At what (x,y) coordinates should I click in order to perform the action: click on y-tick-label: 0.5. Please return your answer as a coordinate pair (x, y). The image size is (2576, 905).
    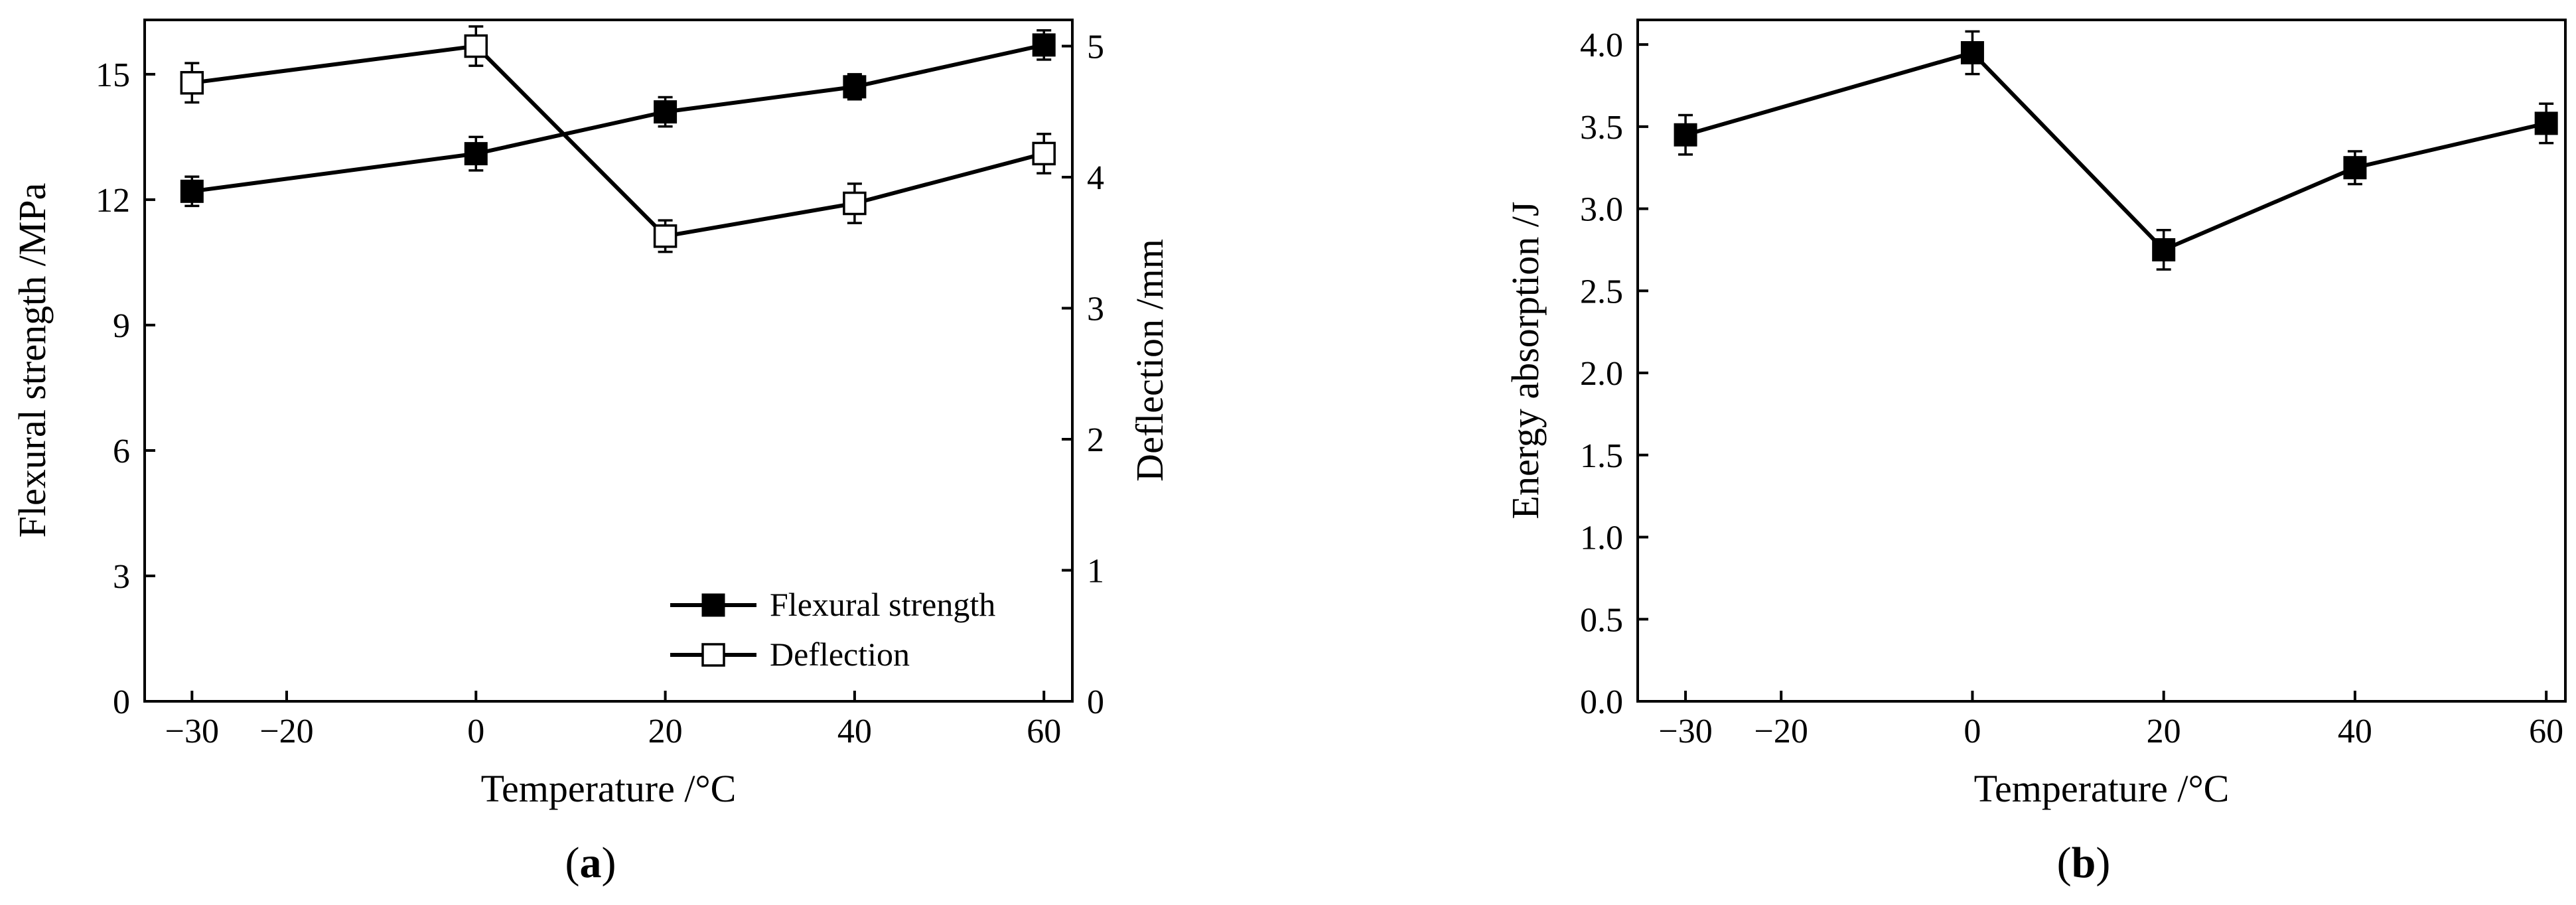
    Looking at the image, I should click on (1602, 620).